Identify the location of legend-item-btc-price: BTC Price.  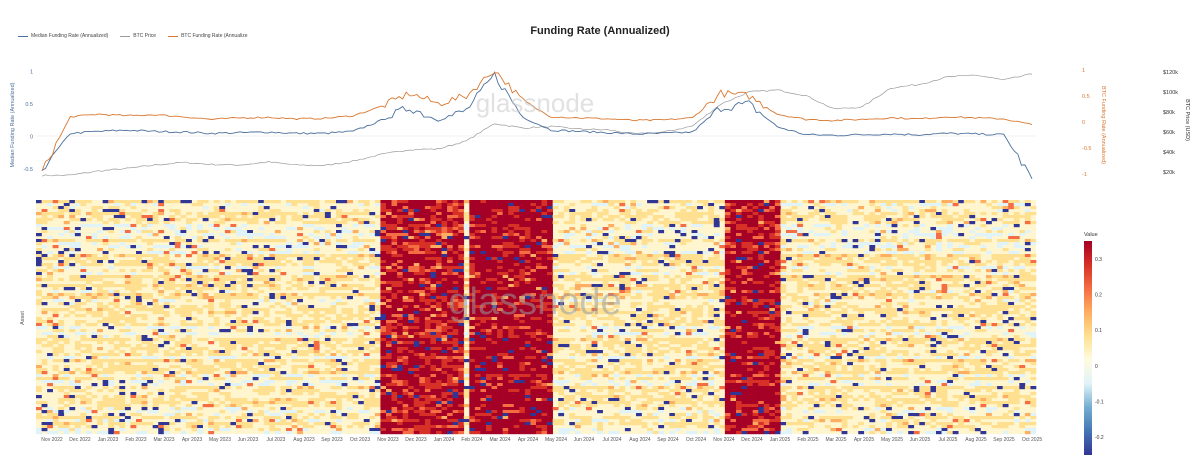
(138, 36).